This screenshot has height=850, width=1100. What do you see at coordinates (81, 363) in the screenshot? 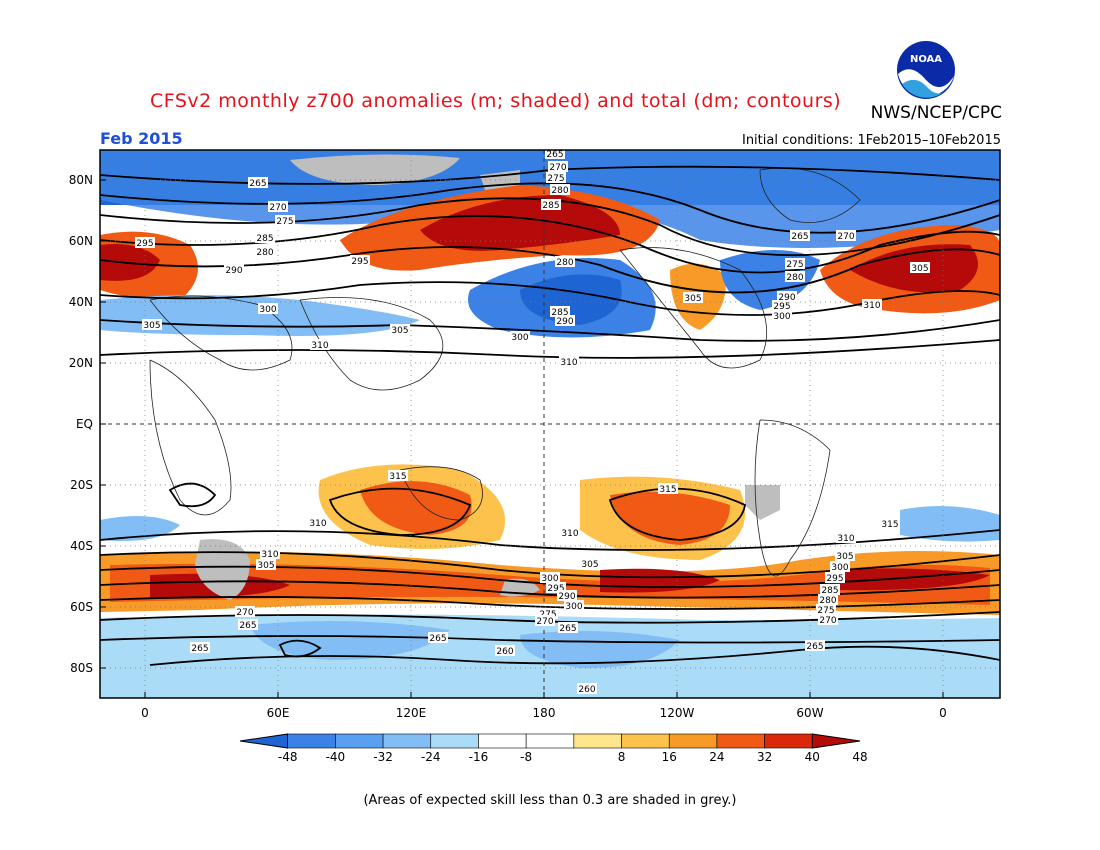
I see `lat-tick-label: 20N` at bounding box center [81, 363].